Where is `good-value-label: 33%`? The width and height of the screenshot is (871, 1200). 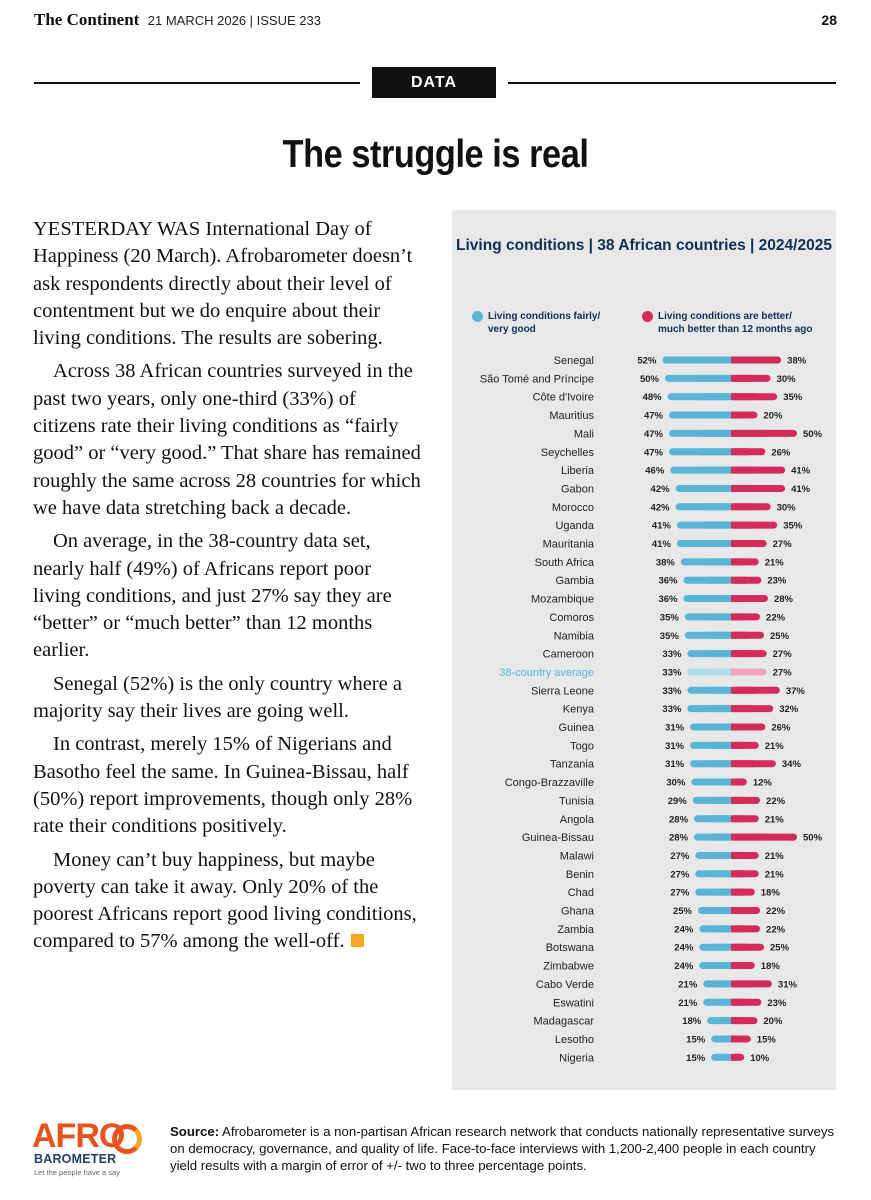
good-value-label: 33% is located at coordinates (672, 709).